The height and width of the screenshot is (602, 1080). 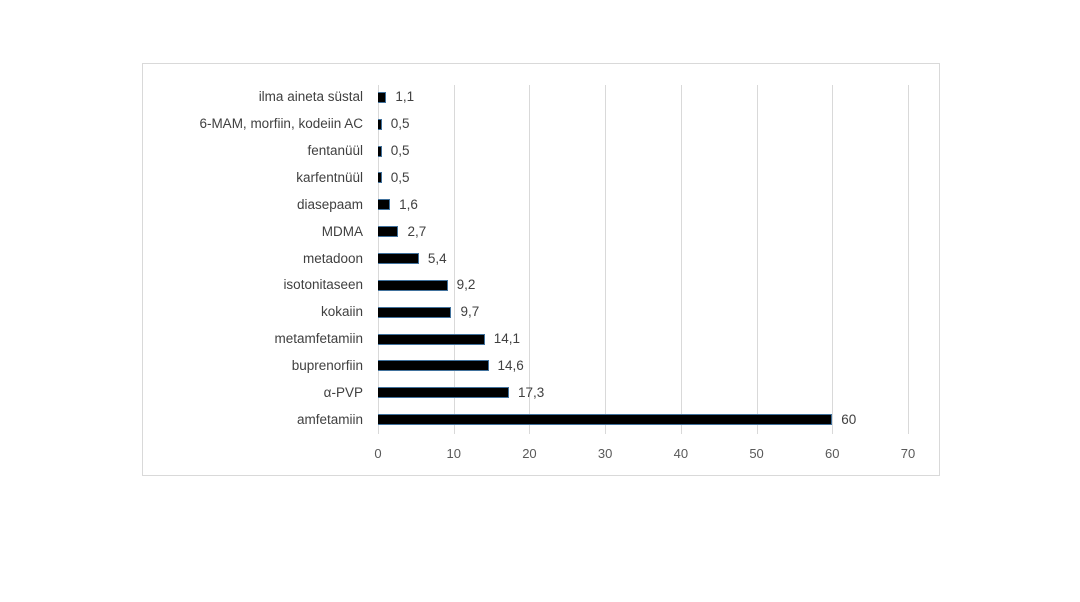 I want to click on category-label: 6-MAM, morfiin, kodeiin AC, so click(x=281, y=124).